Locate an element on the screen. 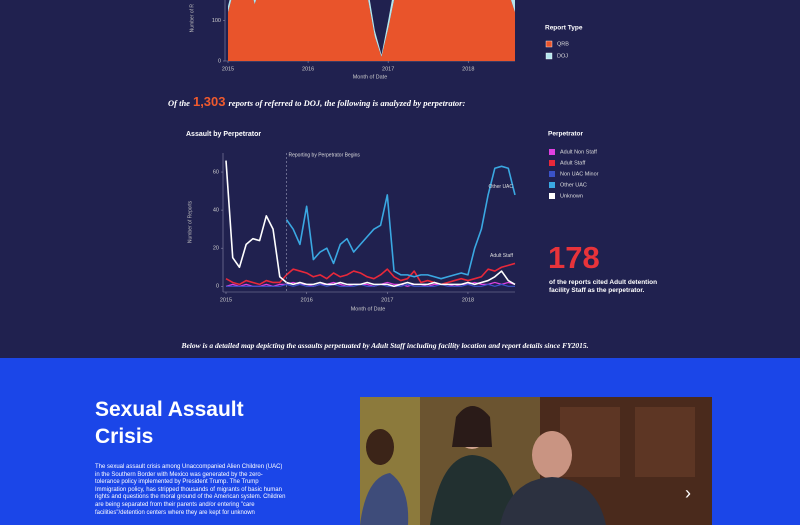 Image resolution: width=800 pixels, height=525 pixels. legend-label: Other UAC is located at coordinates (573, 185).